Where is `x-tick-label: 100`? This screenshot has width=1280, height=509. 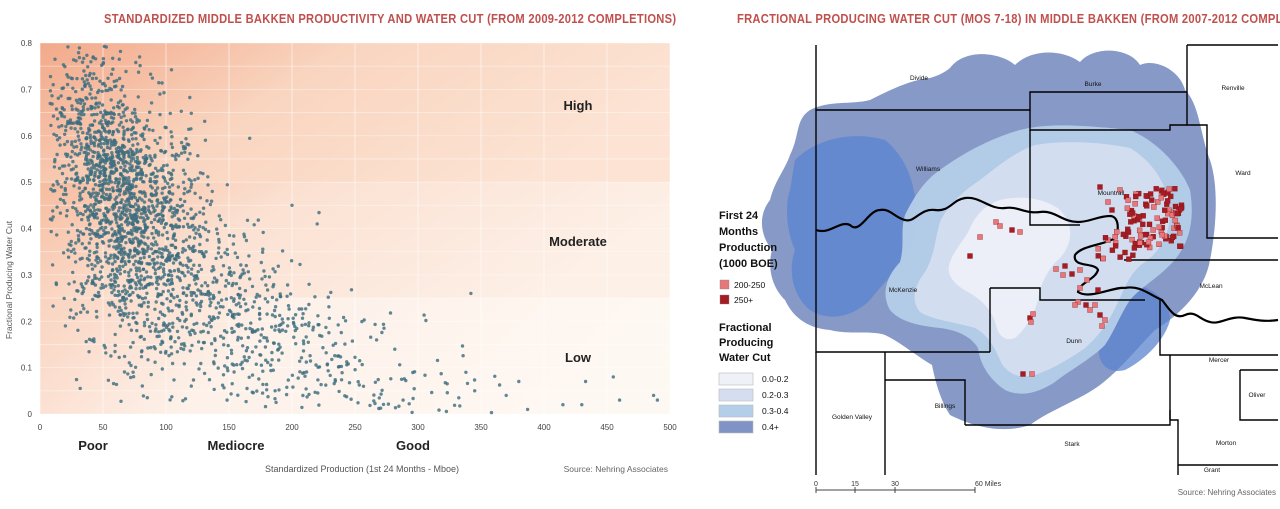
x-tick-label: 100 is located at coordinates (166, 427).